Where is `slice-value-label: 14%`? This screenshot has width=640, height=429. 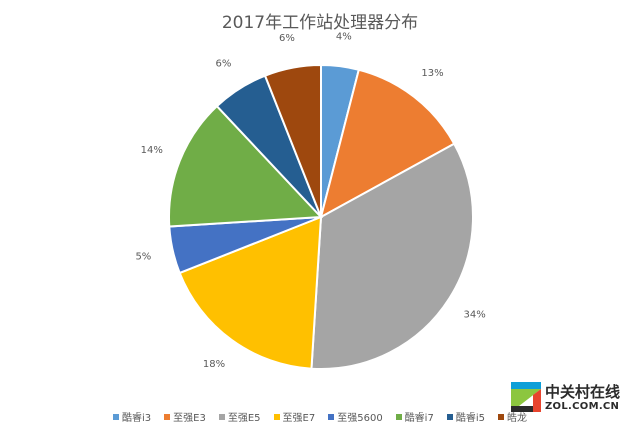 slice-value-label: 14% is located at coordinates (152, 150).